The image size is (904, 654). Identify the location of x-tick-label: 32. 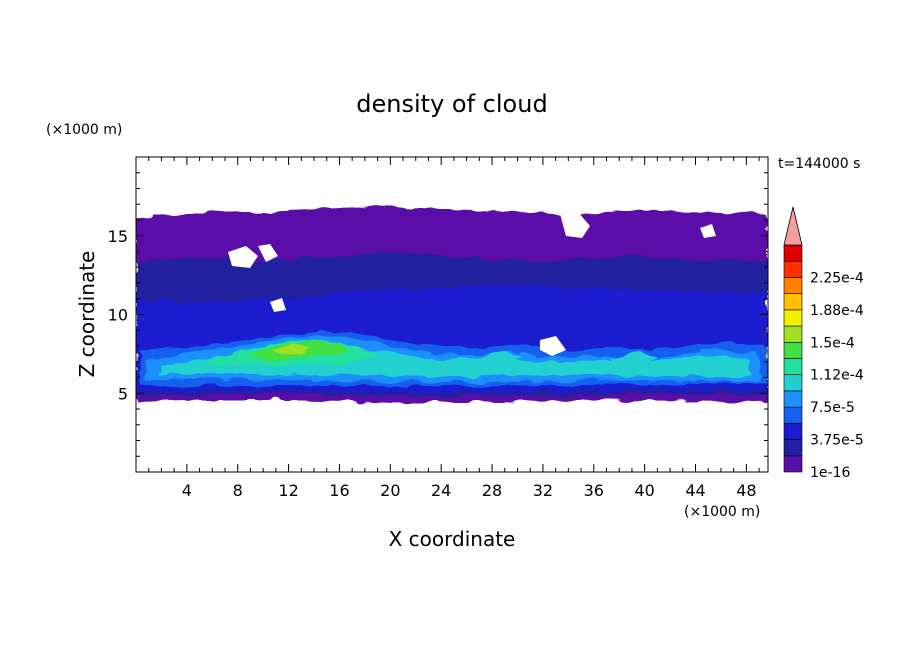
(543, 490).